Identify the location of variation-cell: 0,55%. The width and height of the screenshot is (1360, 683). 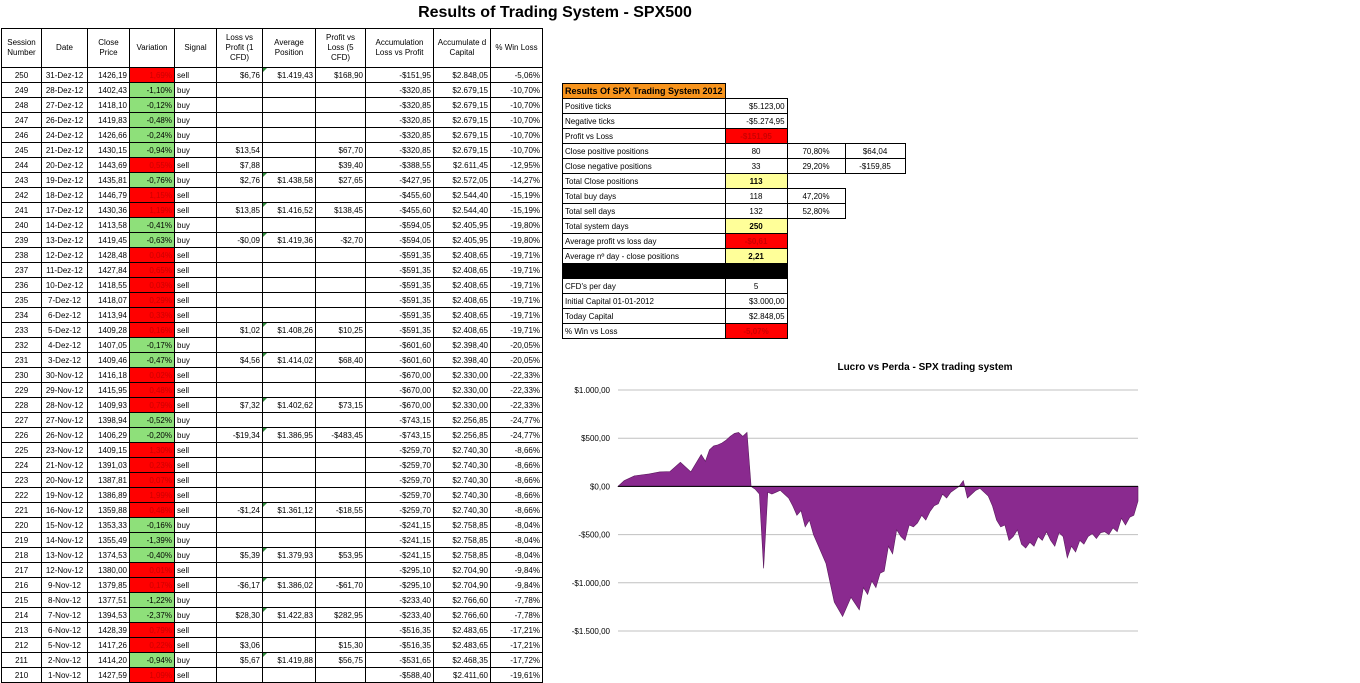
(152, 165).